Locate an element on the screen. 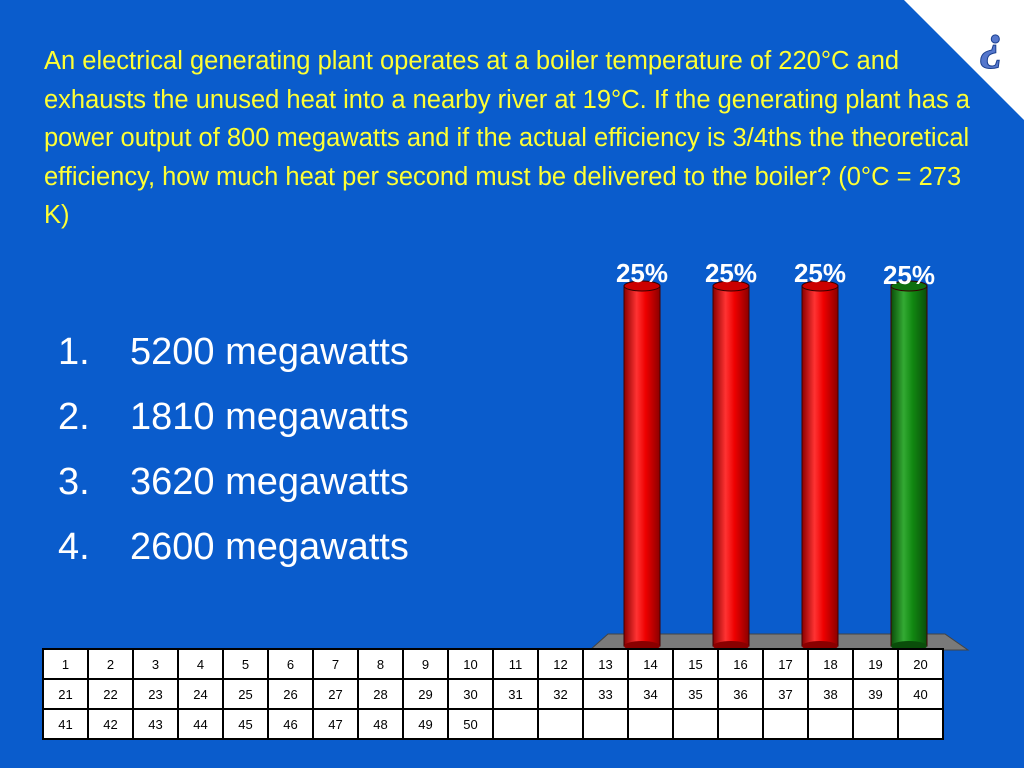 The image size is (1024, 768). keypad-cell: 15 is located at coordinates (695, 664).